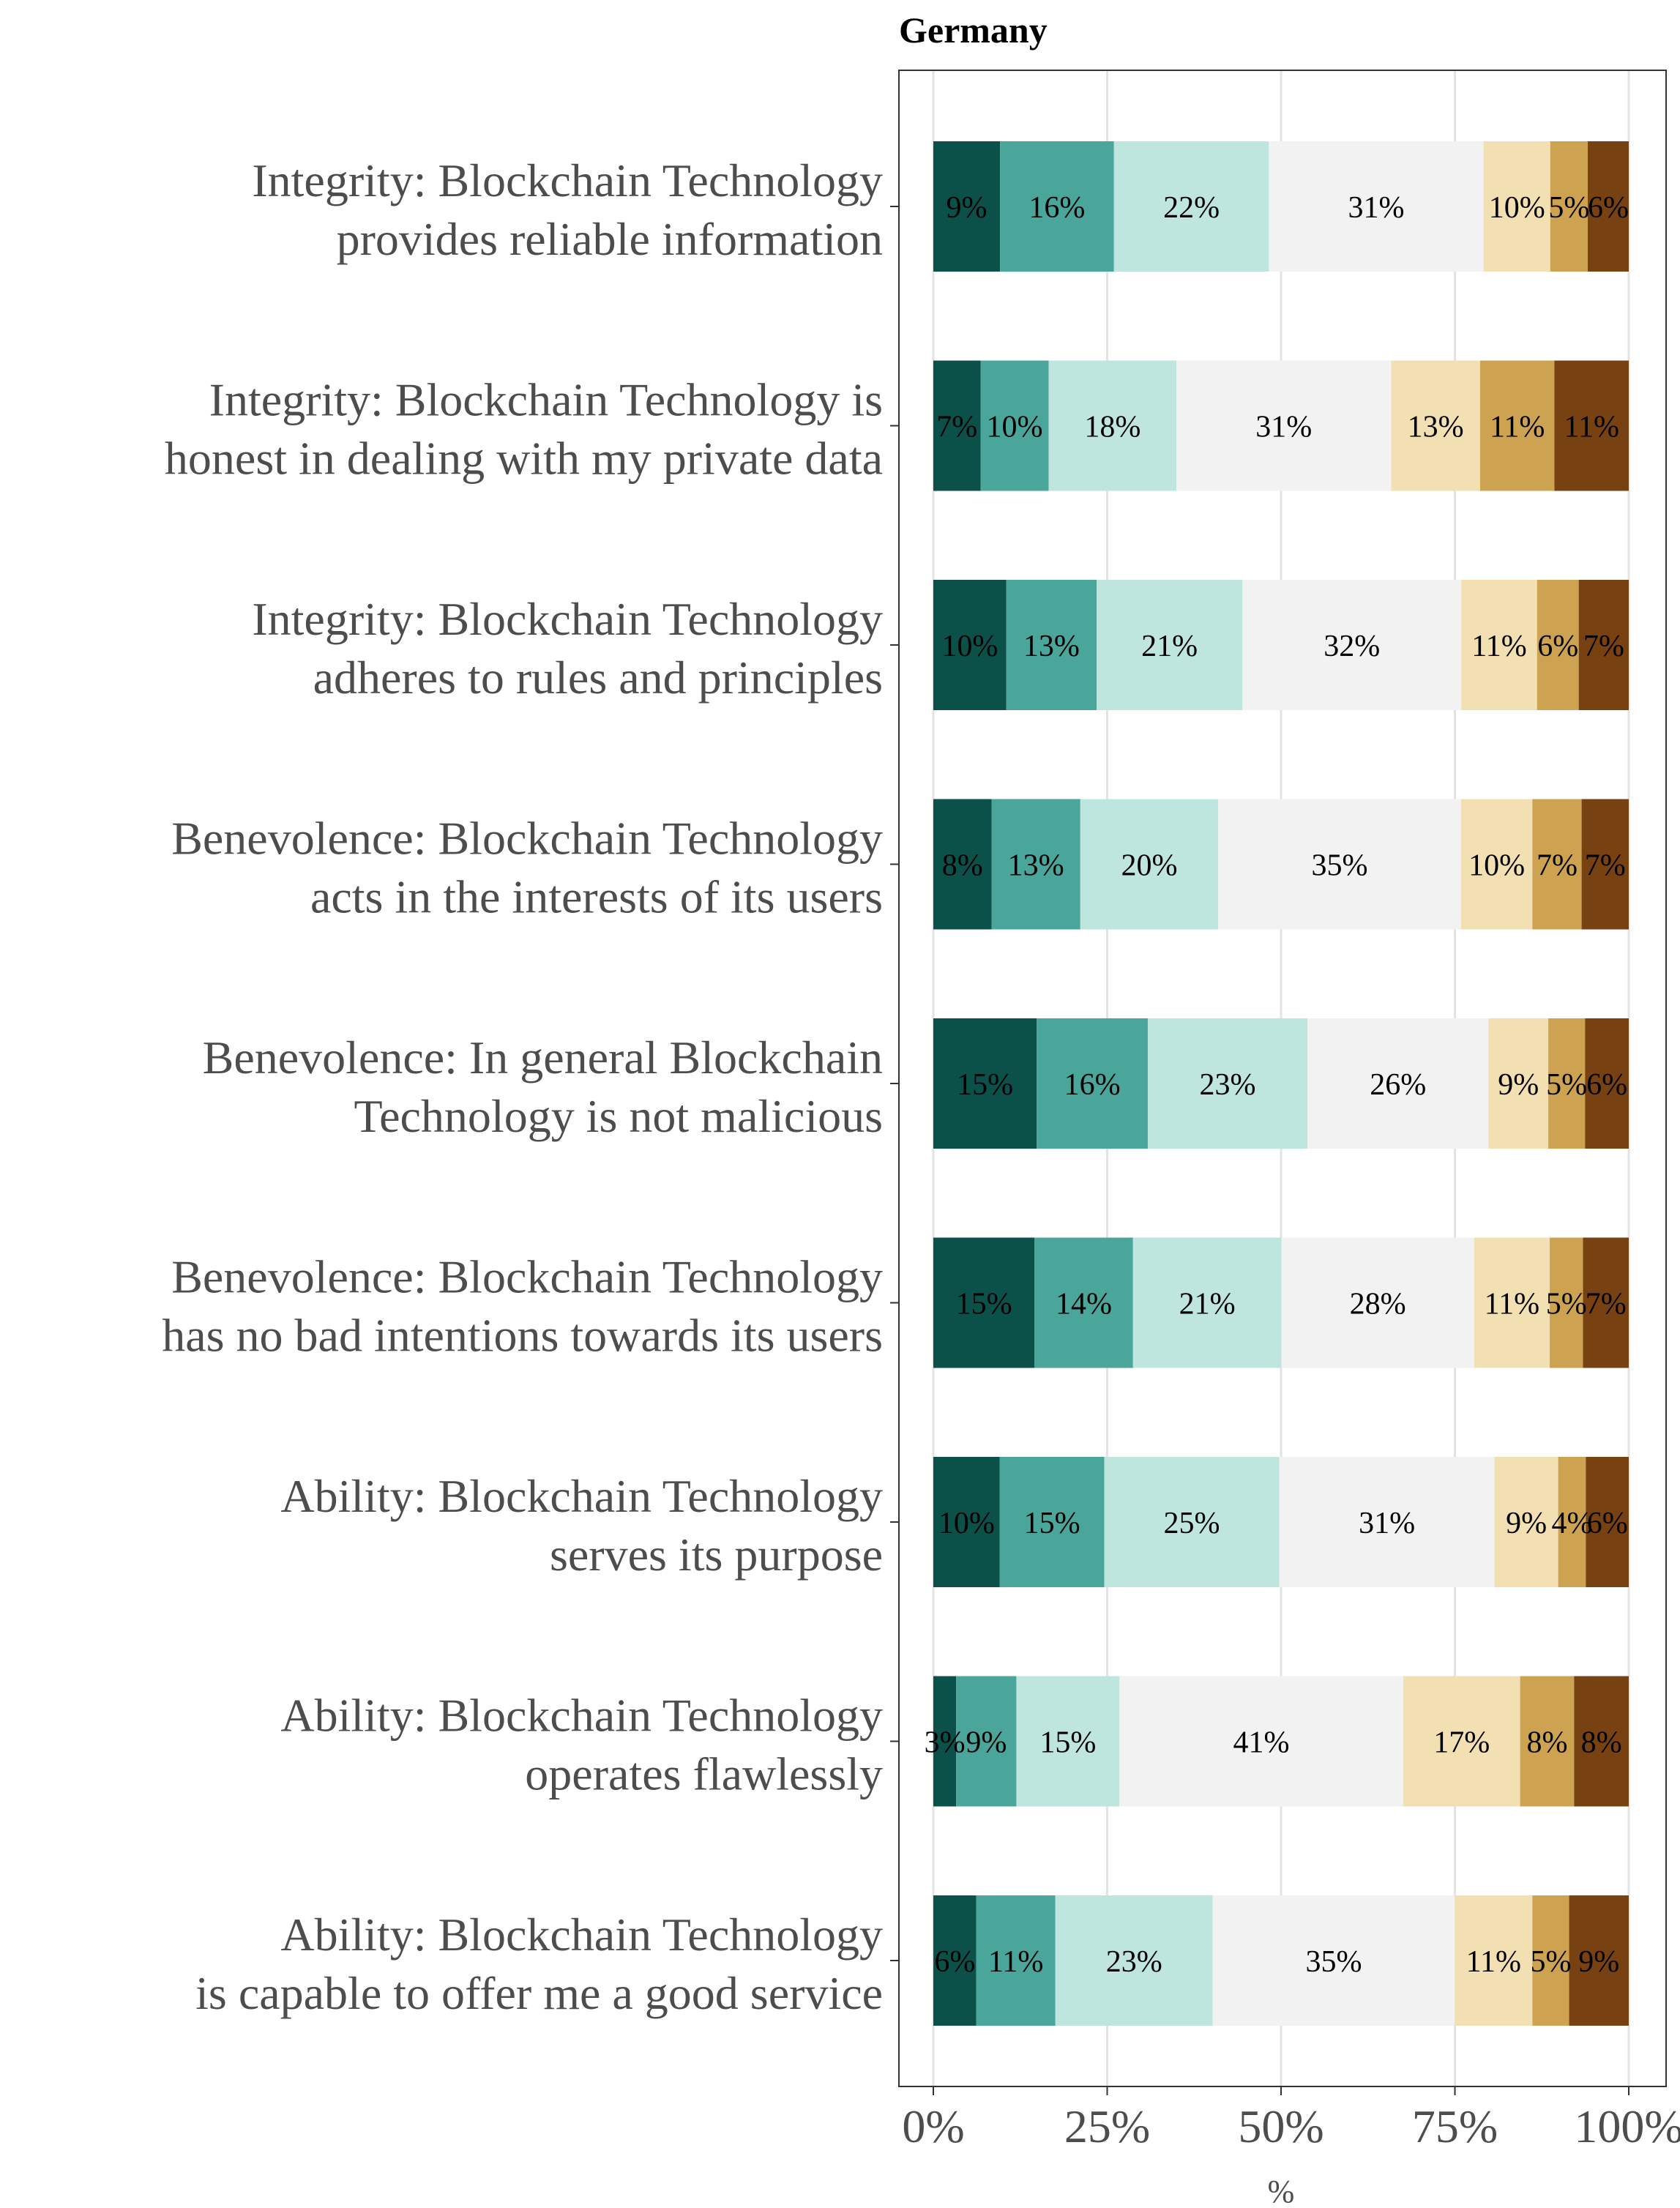  What do you see at coordinates (933, 2126) in the screenshot?
I see `x-tick-label: 0%` at bounding box center [933, 2126].